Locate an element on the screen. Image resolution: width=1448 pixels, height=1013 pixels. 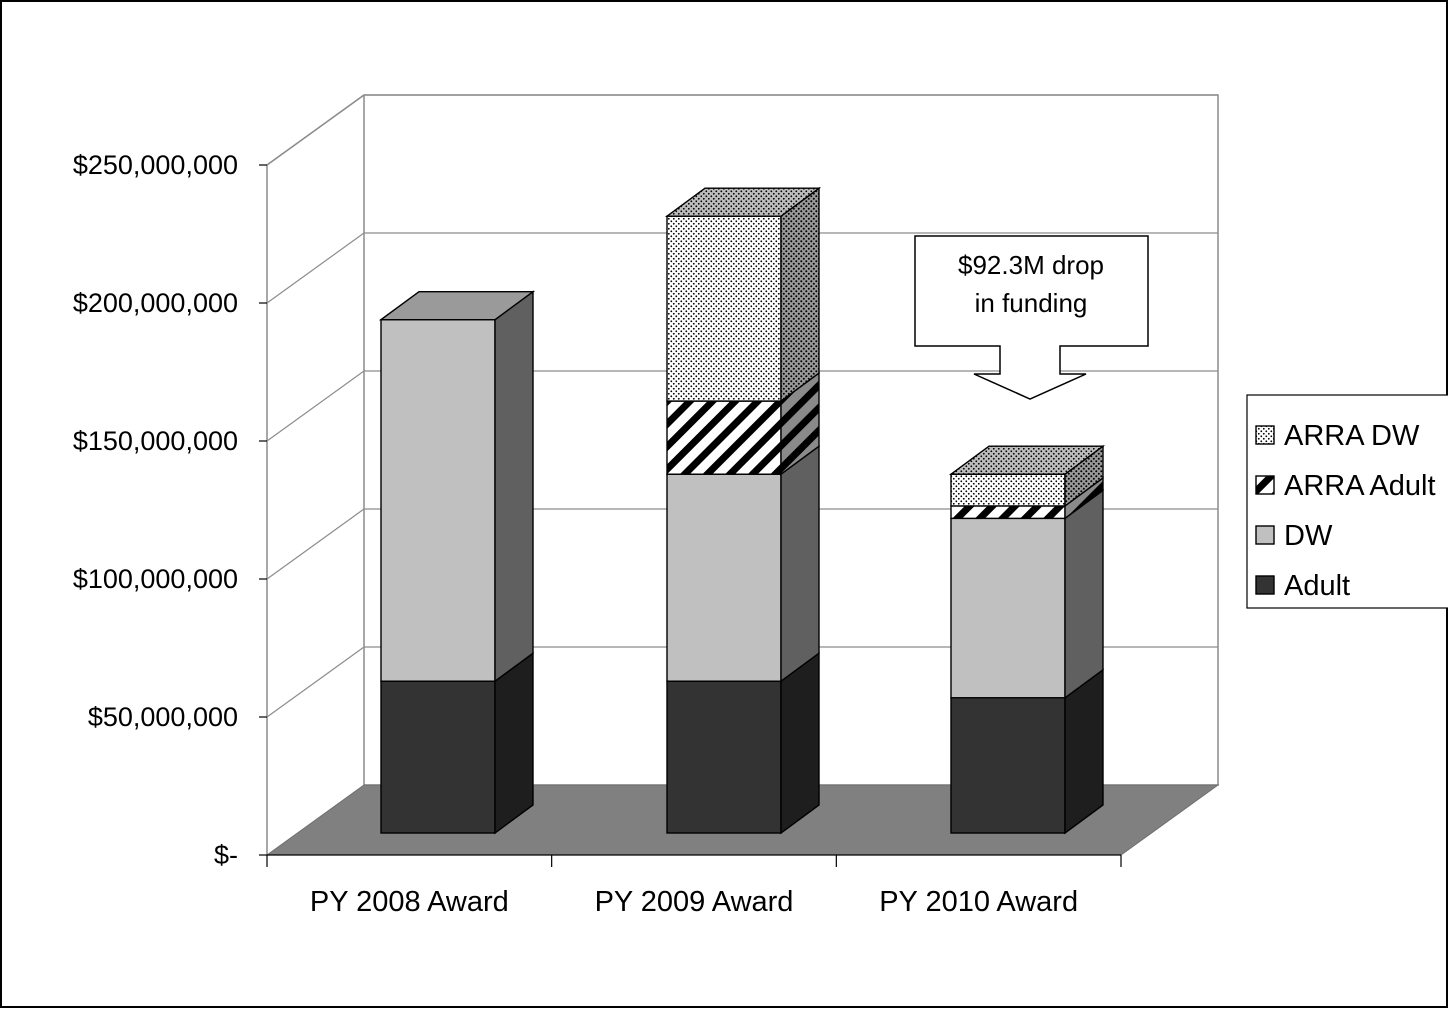
y-tick-label: $150,000,000 is located at coordinates (155, 441).